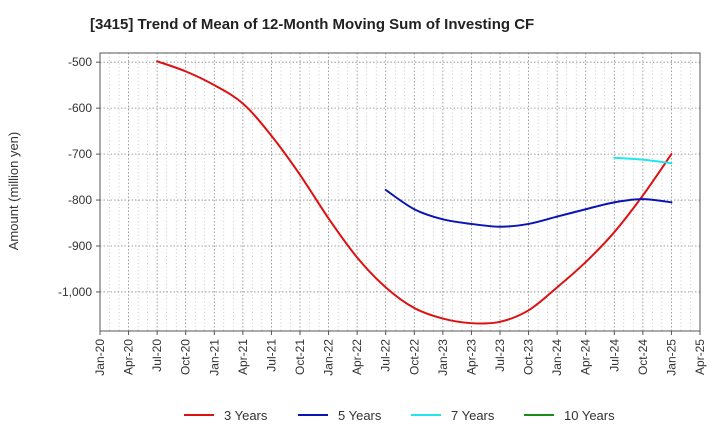  What do you see at coordinates (528, 208) in the screenshot?
I see `series-line-5-years` at bounding box center [528, 208].